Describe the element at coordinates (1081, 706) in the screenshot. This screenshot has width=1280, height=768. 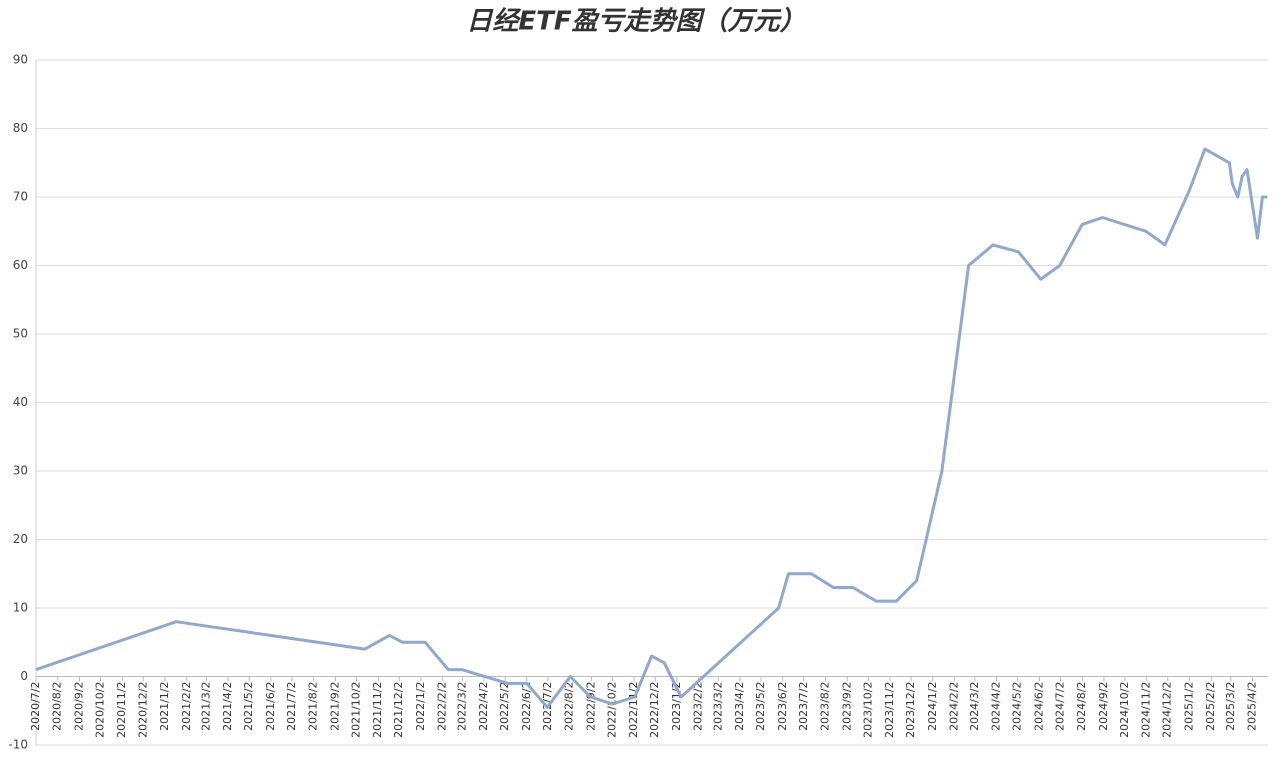
I see `x-tick-label: 2024/8/2` at that location.